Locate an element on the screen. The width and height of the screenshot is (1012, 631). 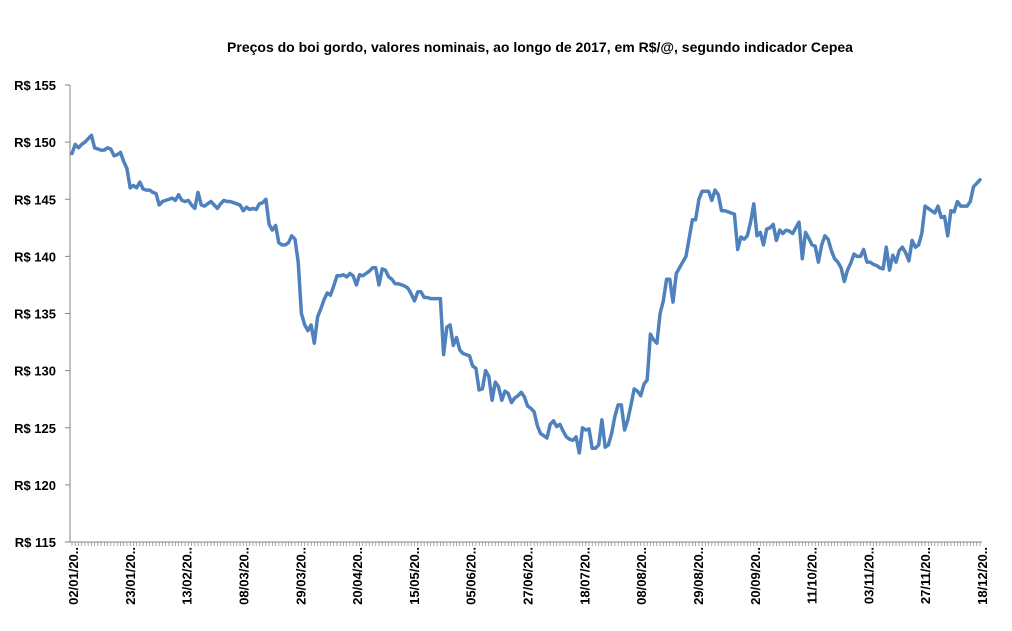
x-tick-label: 02/01/20.. is located at coordinates (73, 576).